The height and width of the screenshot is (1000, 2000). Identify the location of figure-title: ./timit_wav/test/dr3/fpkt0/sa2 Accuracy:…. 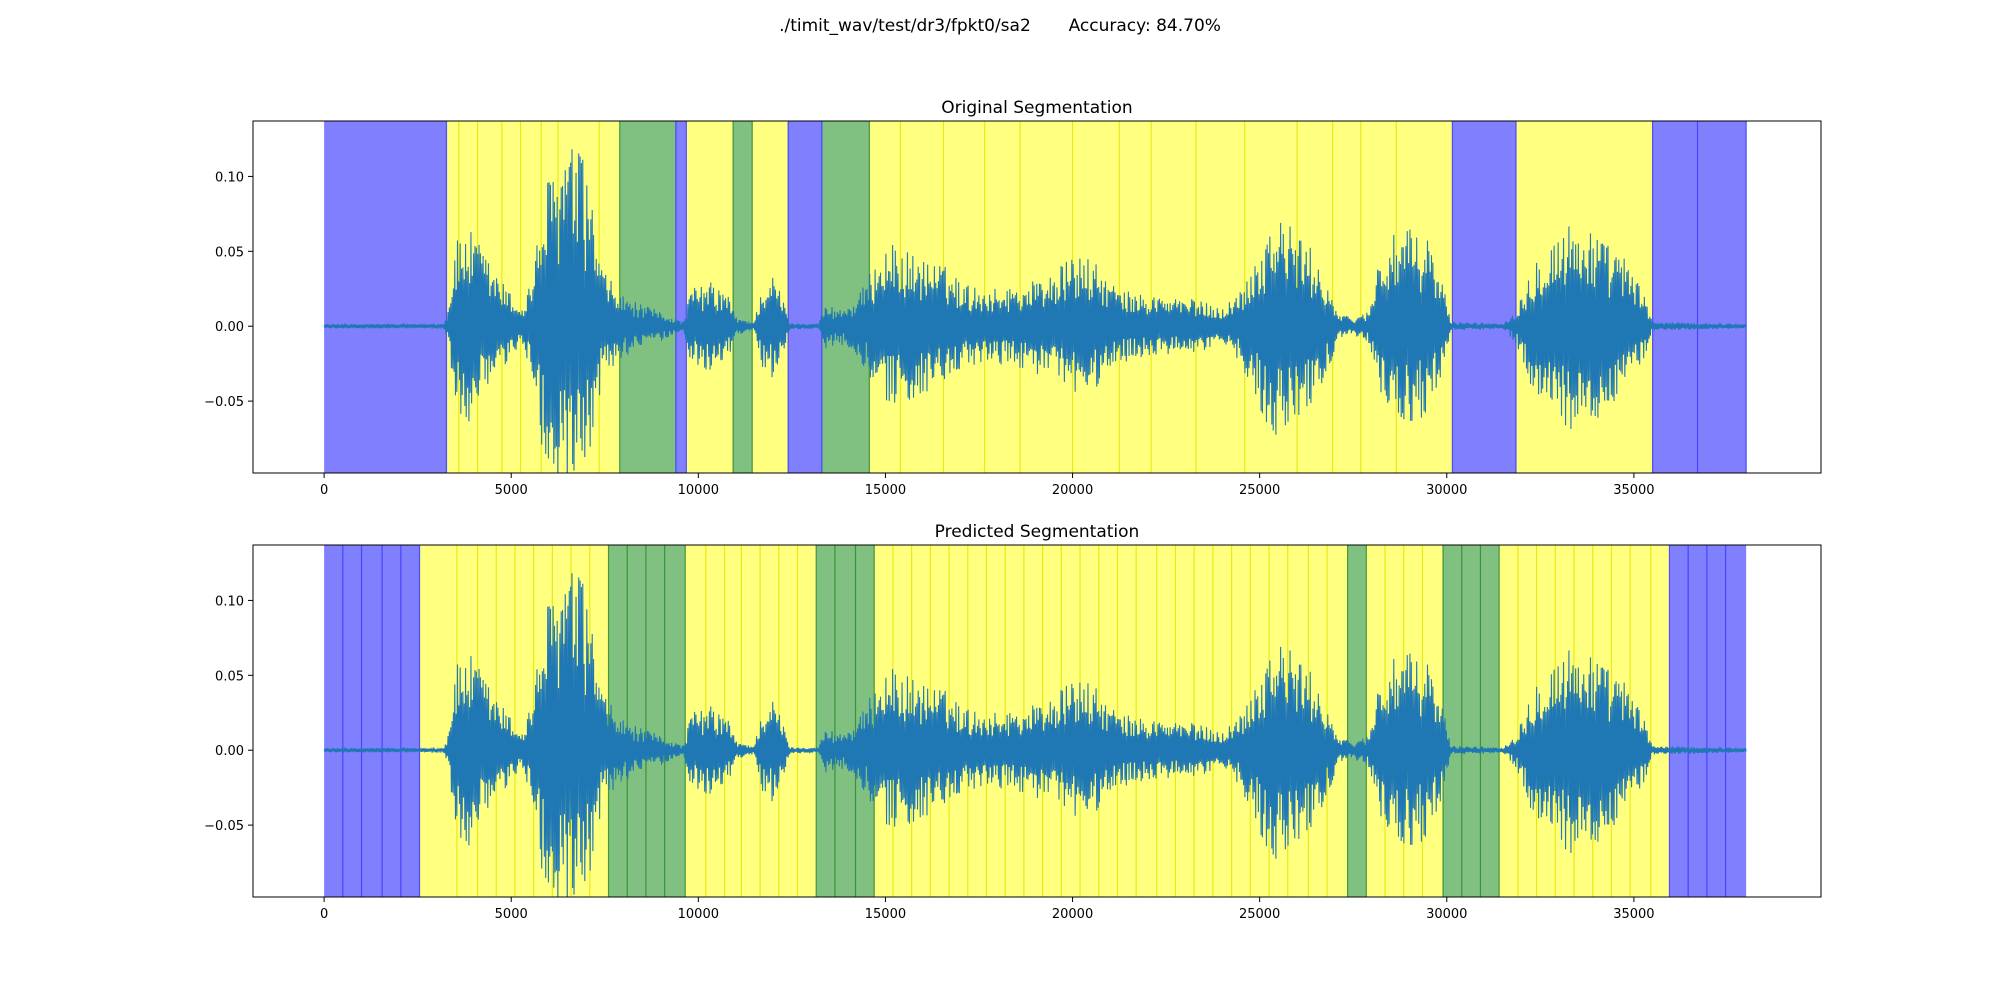
(1000, 26).